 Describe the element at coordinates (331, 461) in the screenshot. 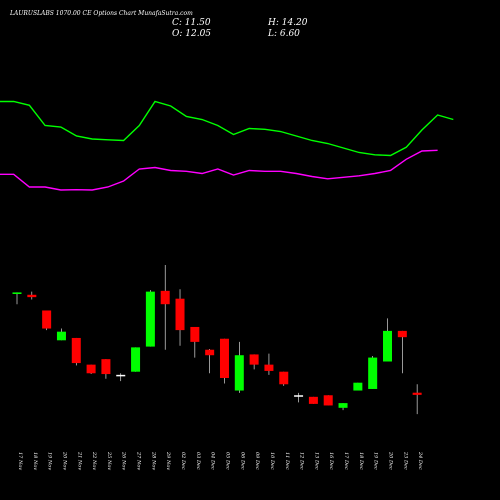

I see `x-tick-label: 16 Dec` at that location.